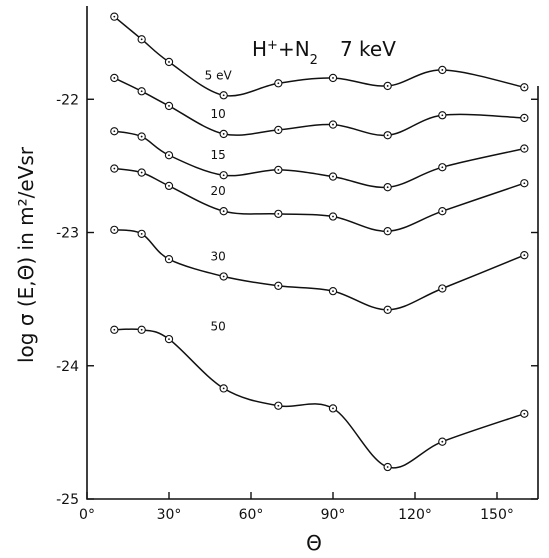 The width and height of the screenshot is (549, 558). What do you see at coordinates (218, 326) in the screenshot?
I see `series-label: 50` at bounding box center [218, 326].